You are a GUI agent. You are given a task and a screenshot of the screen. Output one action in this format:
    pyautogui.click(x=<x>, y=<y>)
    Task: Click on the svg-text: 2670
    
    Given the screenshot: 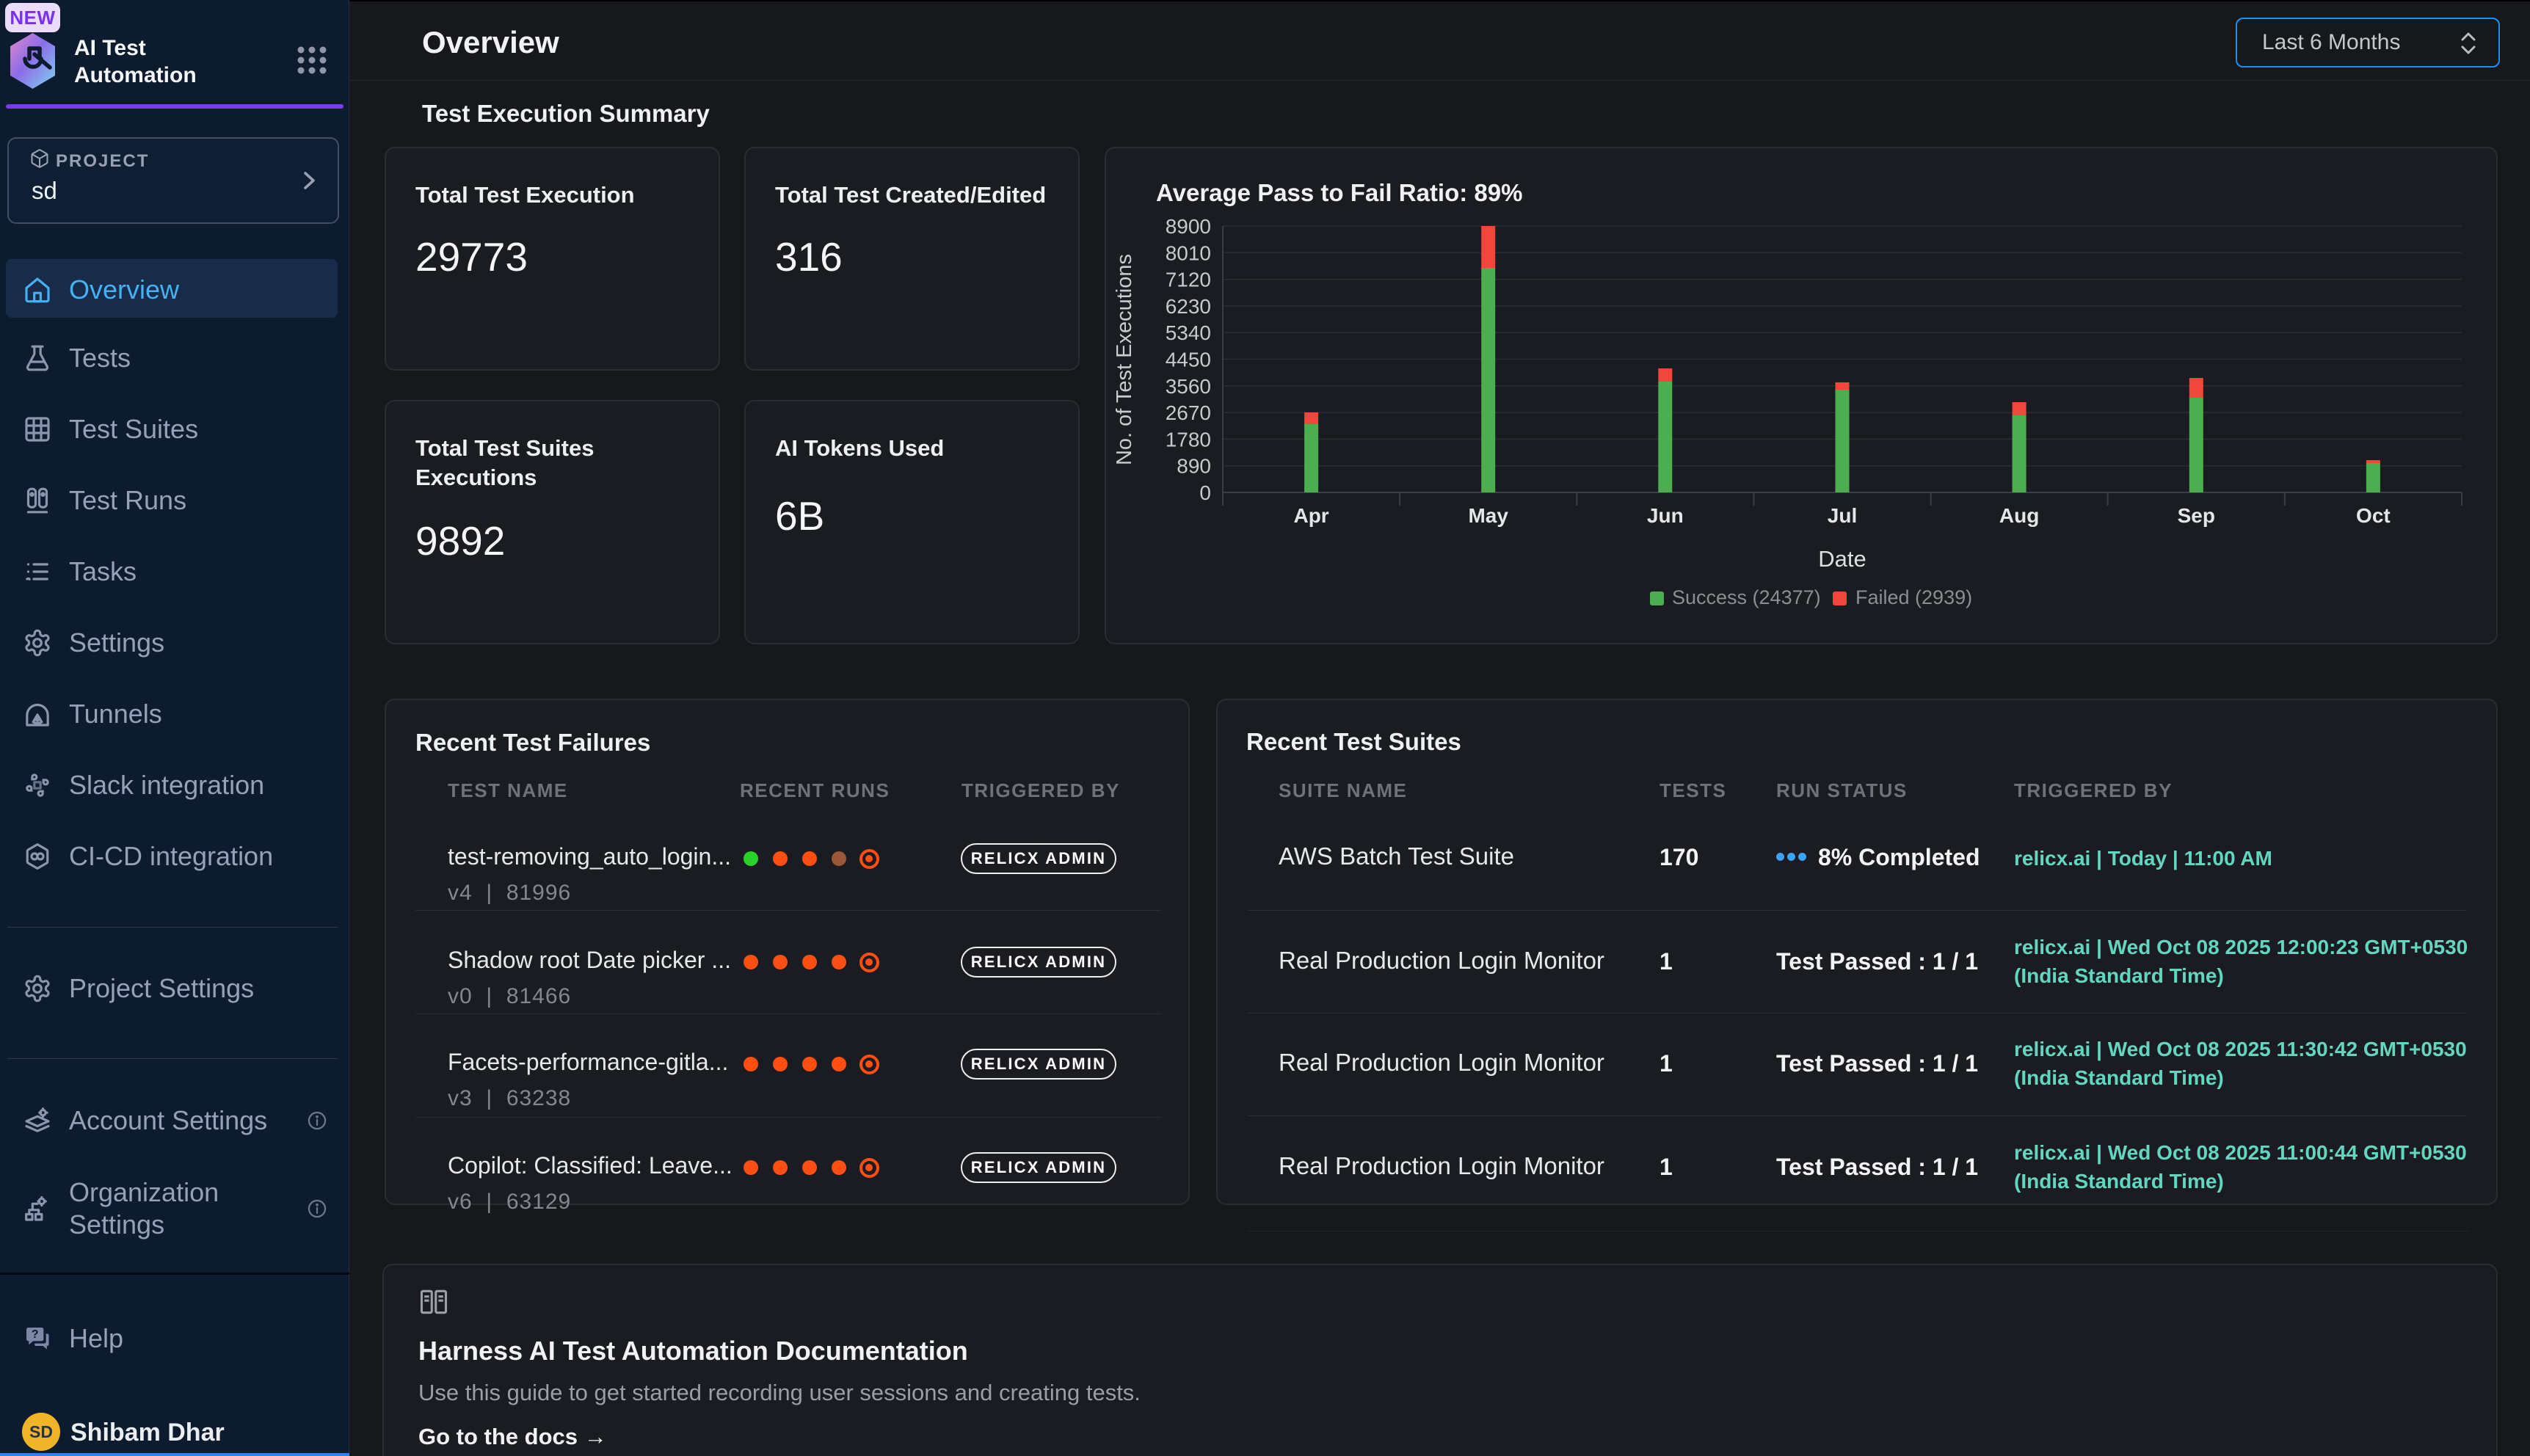 What is the action you would take?
    pyautogui.click(x=1188, y=412)
    